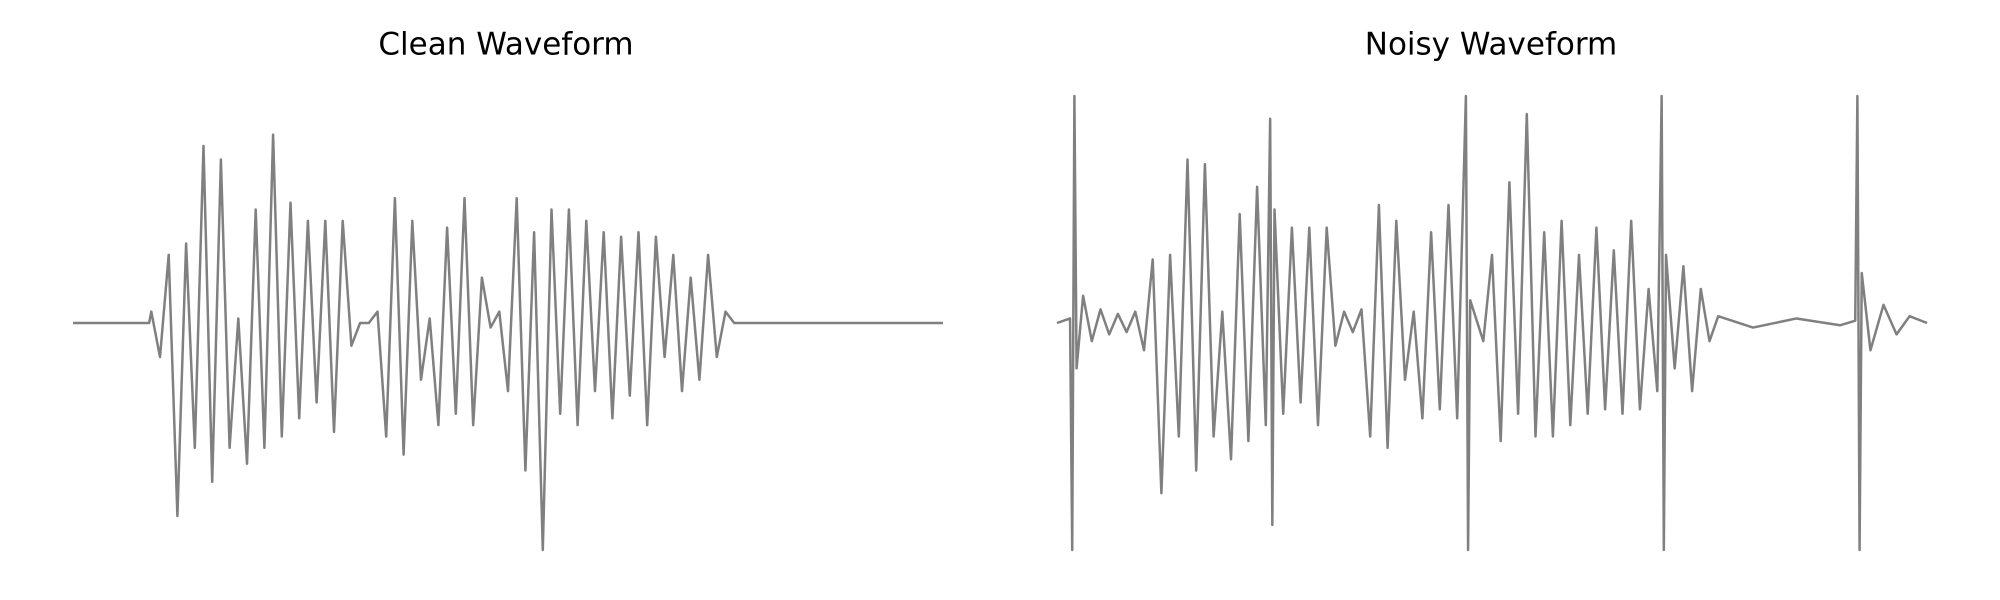 This screenshot has width=2000, height=600. What do you see at coordinates (1491, 45) in the screenshot?
I see `chart-title: Noisy Waveform` at bounding box center [1491, 45].